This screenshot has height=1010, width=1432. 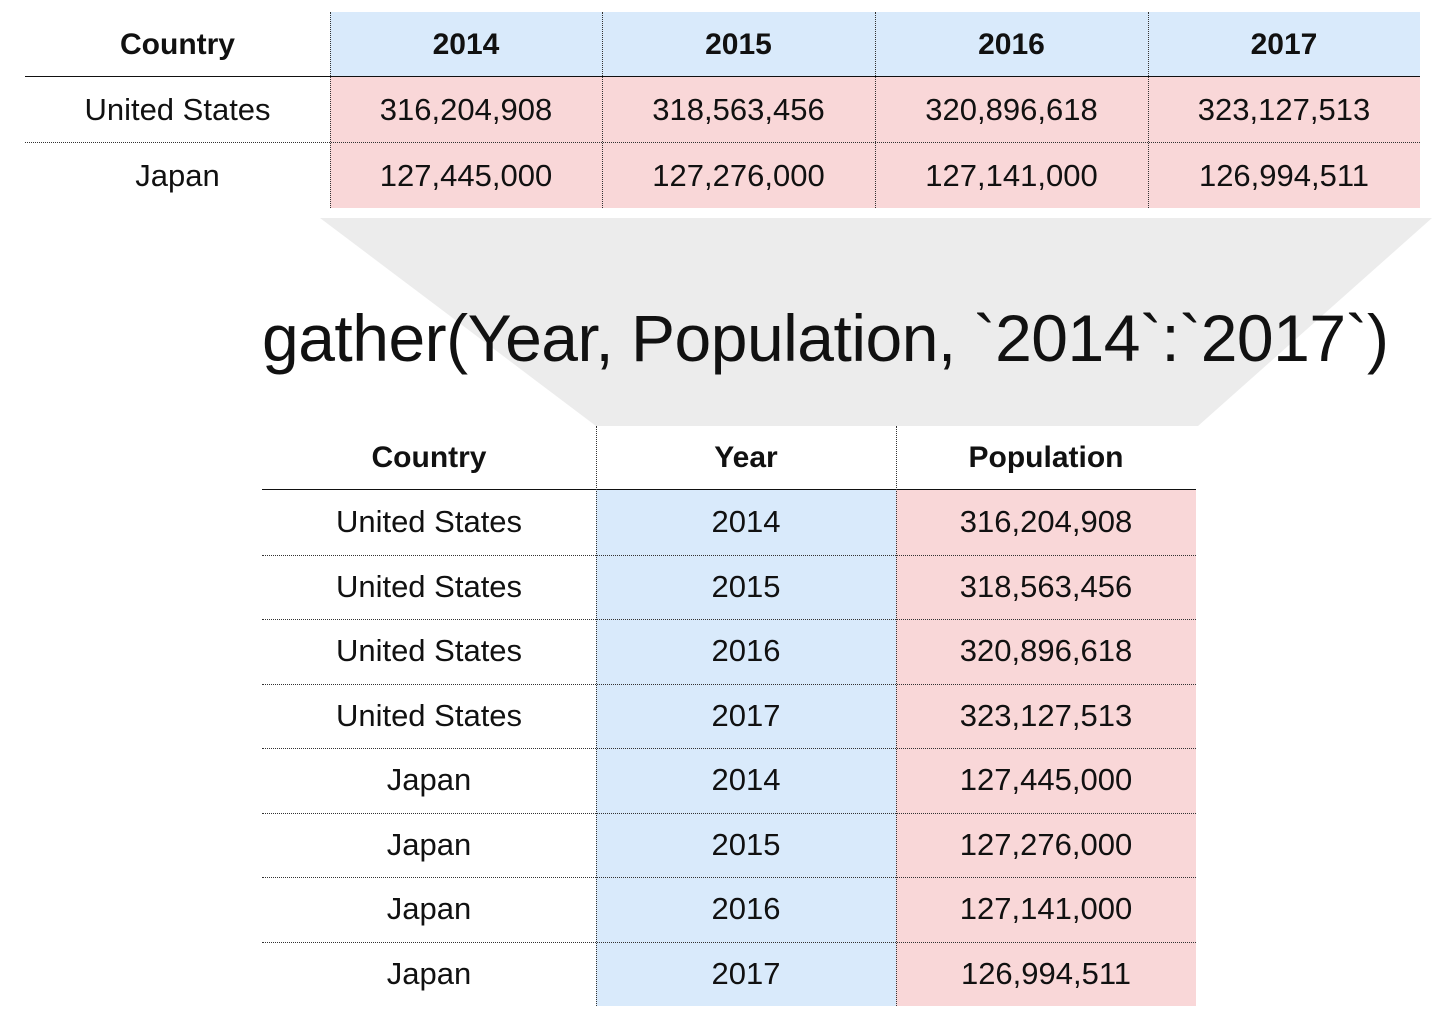 I want to click on header-2015: 2015, so click(x=738, y=44).